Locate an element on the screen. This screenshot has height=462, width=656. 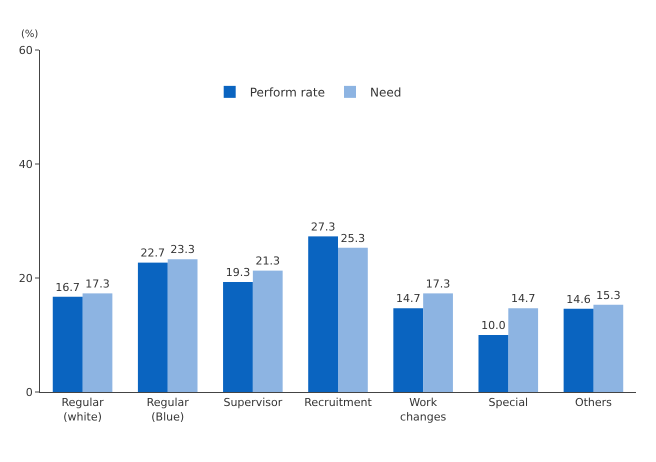
y-tick-label: 60 is located at coordinates (25, 50).